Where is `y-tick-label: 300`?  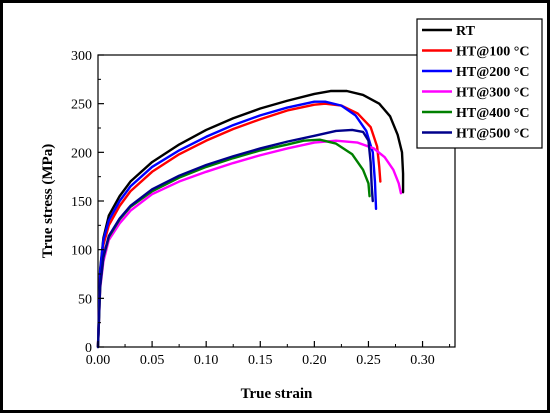 y-tick-label: 300 is located at coordinates (81, 56).